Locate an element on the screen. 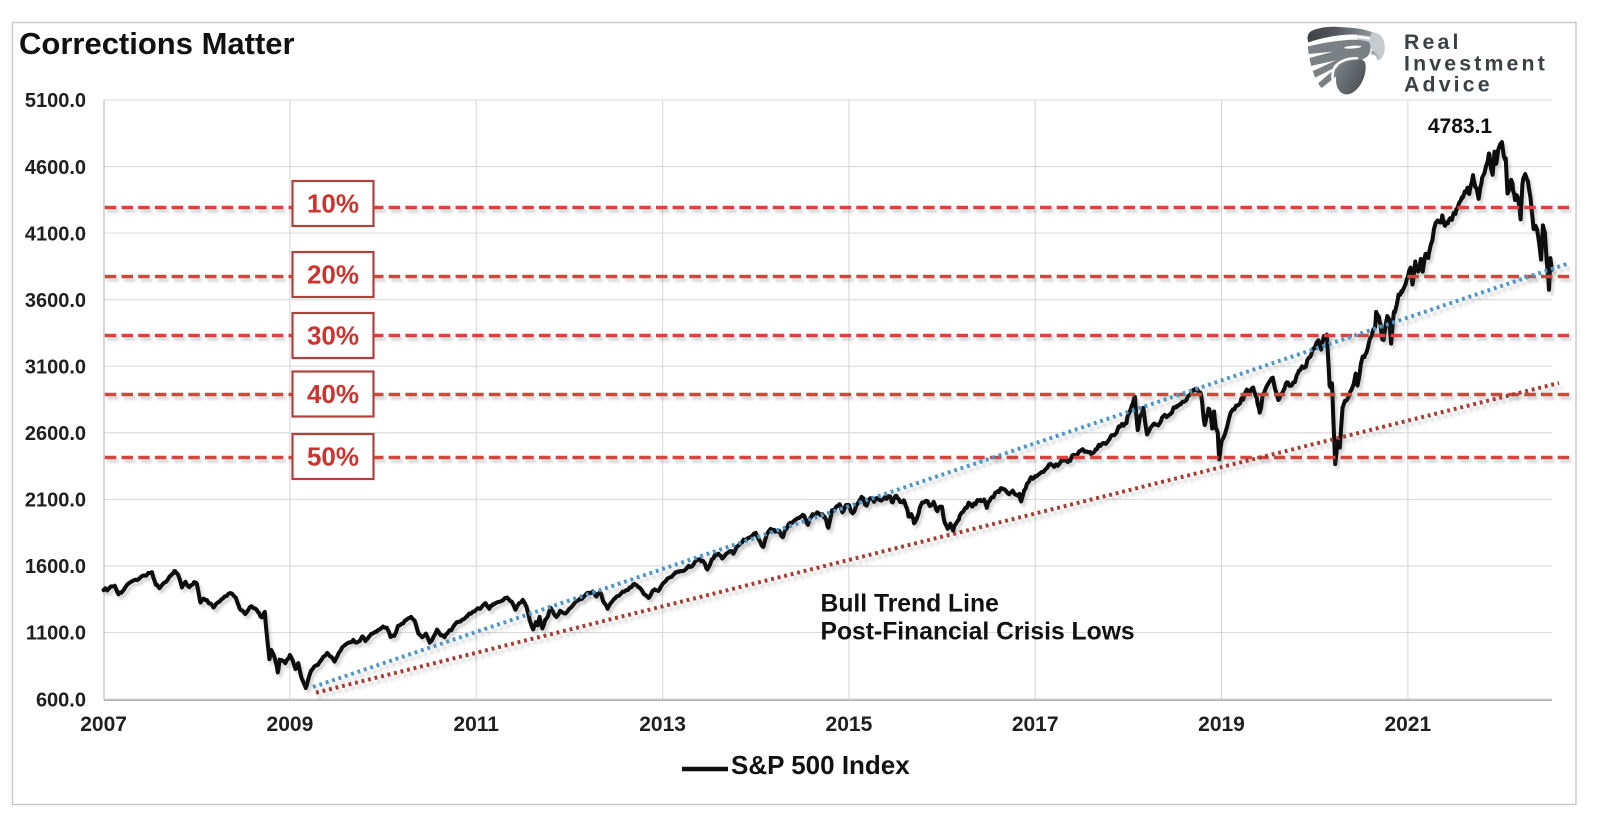 This screenshot has width=1602, height=826. svg-text: Real is located at coordinates (1433, 42).